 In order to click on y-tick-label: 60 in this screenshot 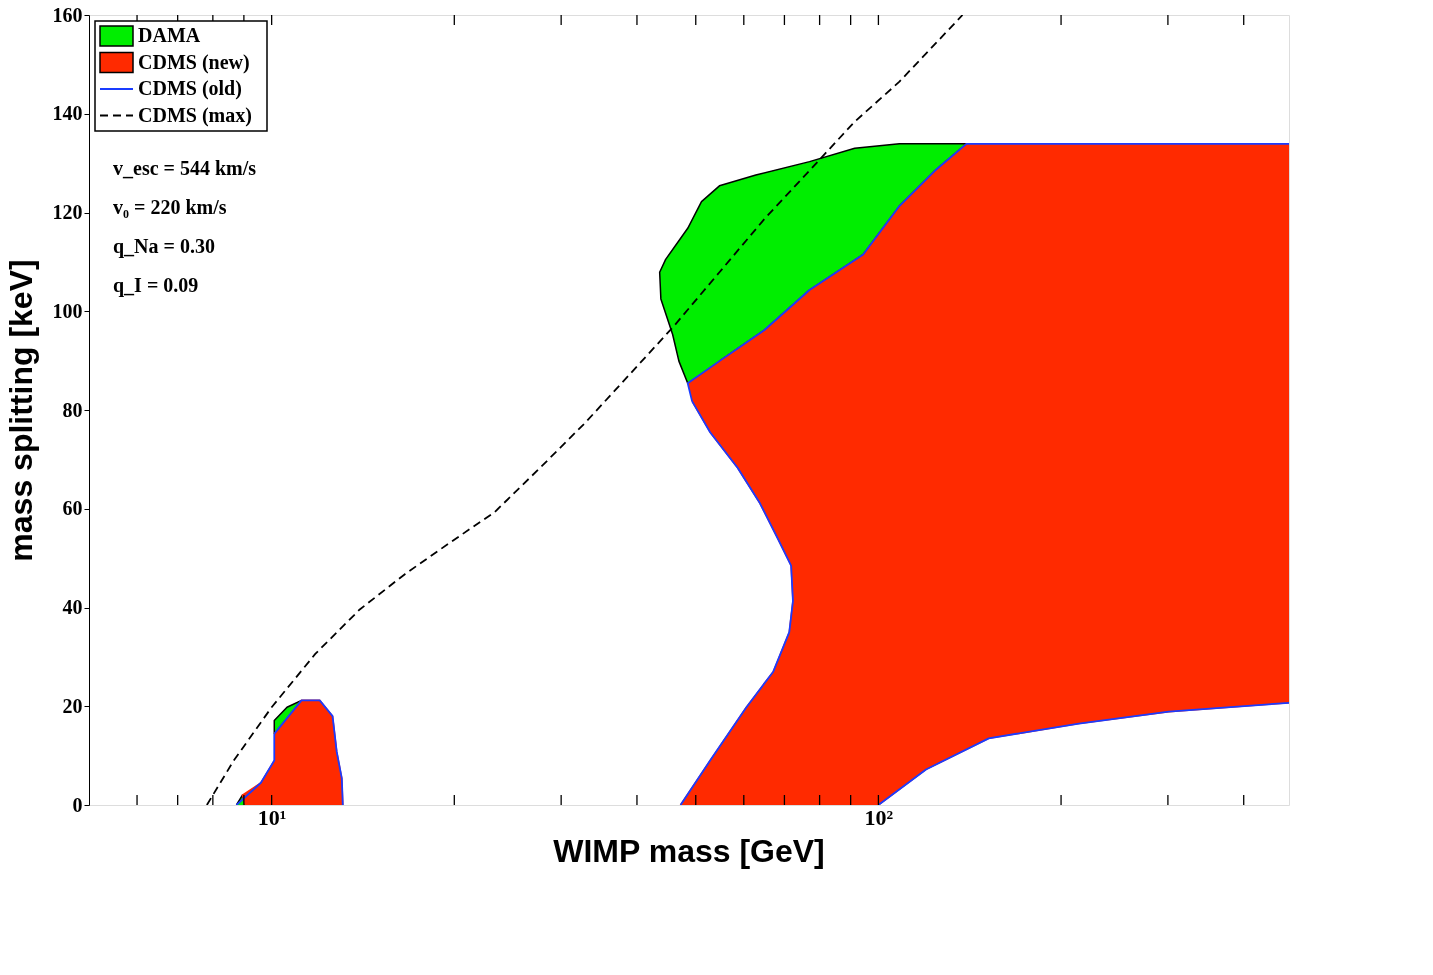, I will do `click(72, 508)`.